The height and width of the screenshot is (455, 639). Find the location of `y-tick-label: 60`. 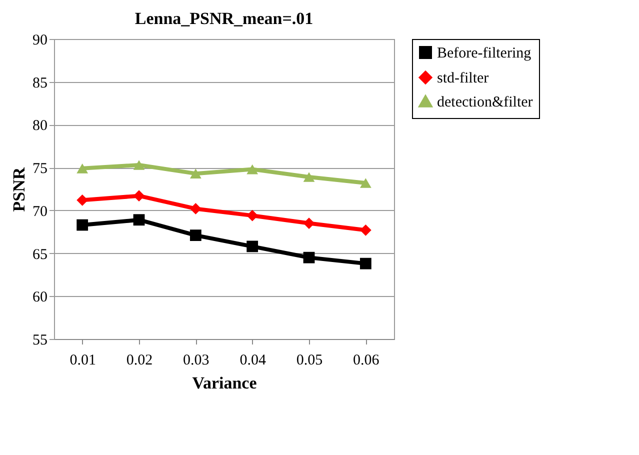

y-tick-label: 60 is located at coordinates (40, 298).